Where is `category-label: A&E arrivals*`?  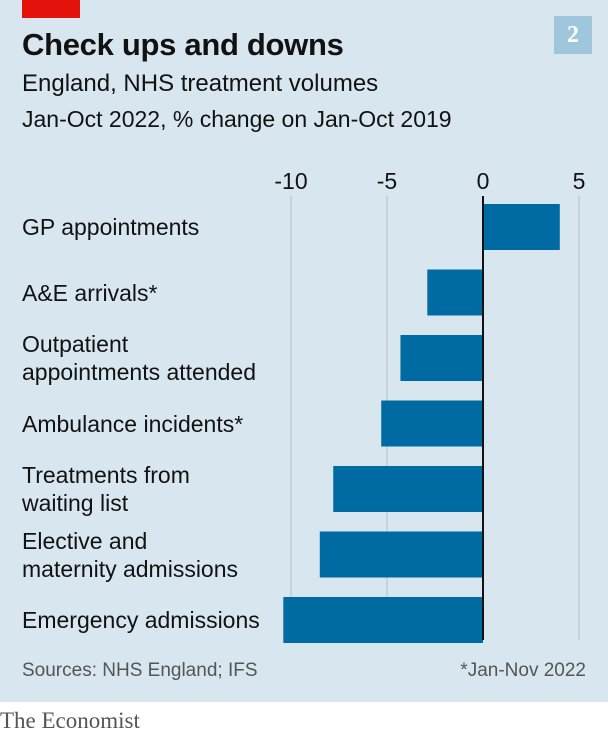
category-label: A&E arrivals* is located at coordinates (90, 292).